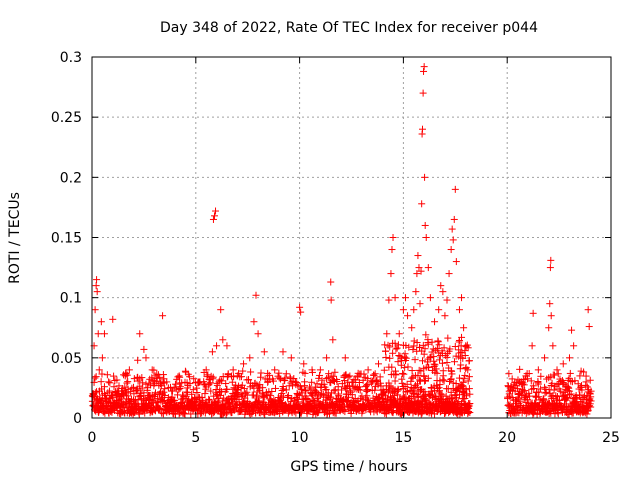 This screenshot has height=480, width=640. What do you see at coordinates (300, 438) in the screenshot?
I see `x-tick-label: 10` at bounding box center [300, 438].